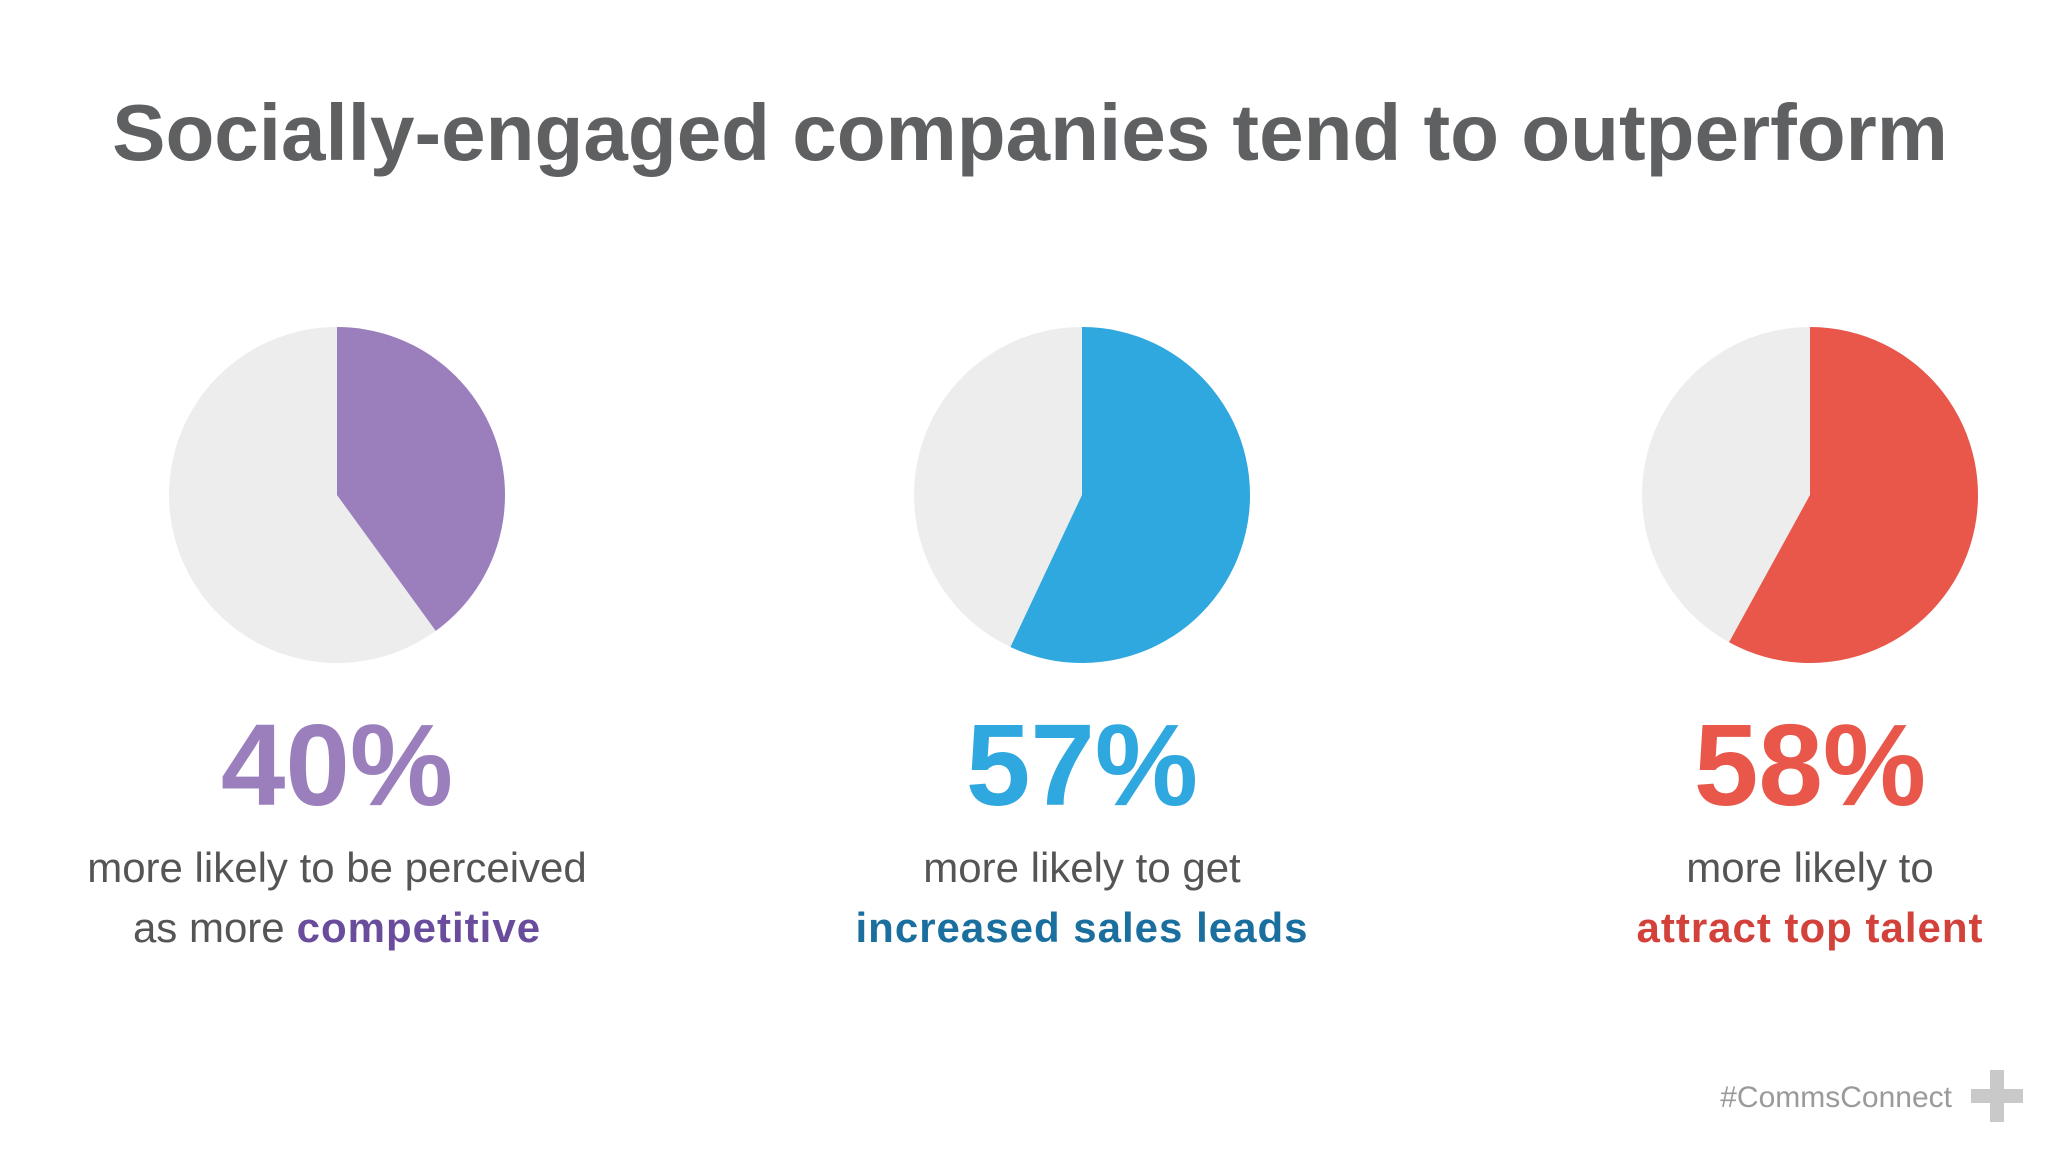  Describe the element at coordinates (209, 927) in the screenshot. I see `caption-prefix: as more` at that location.